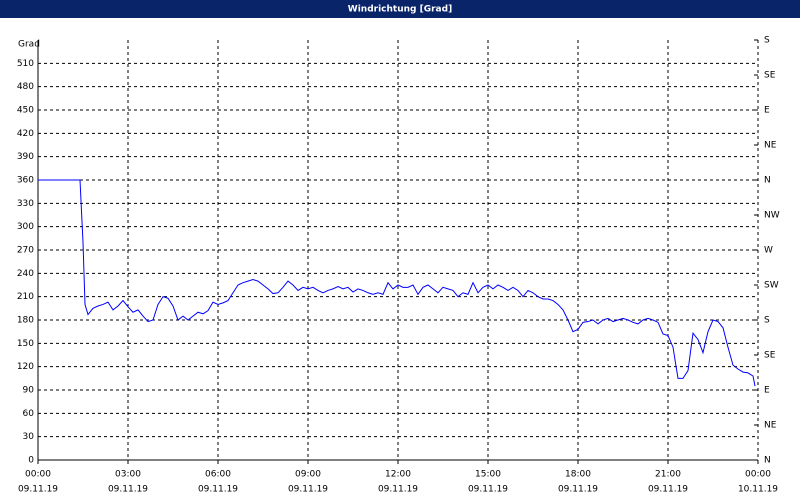 This screenshot has height=500, width=800. I want to click on y-tick-label: 270, so click(25, 251).